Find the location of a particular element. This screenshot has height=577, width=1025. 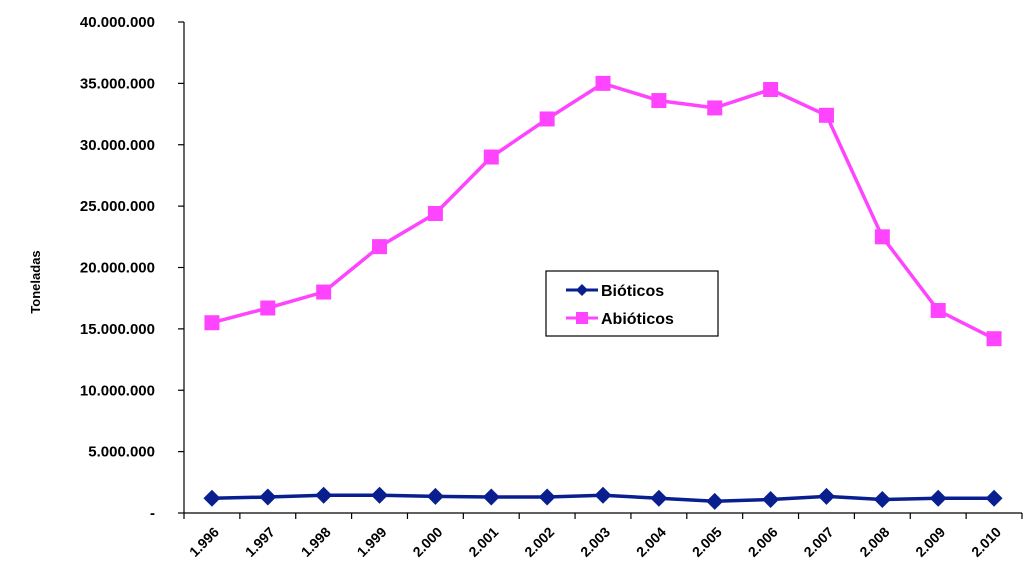

y-tick-label: 30.000.000 is located at coordinates (117, 145).